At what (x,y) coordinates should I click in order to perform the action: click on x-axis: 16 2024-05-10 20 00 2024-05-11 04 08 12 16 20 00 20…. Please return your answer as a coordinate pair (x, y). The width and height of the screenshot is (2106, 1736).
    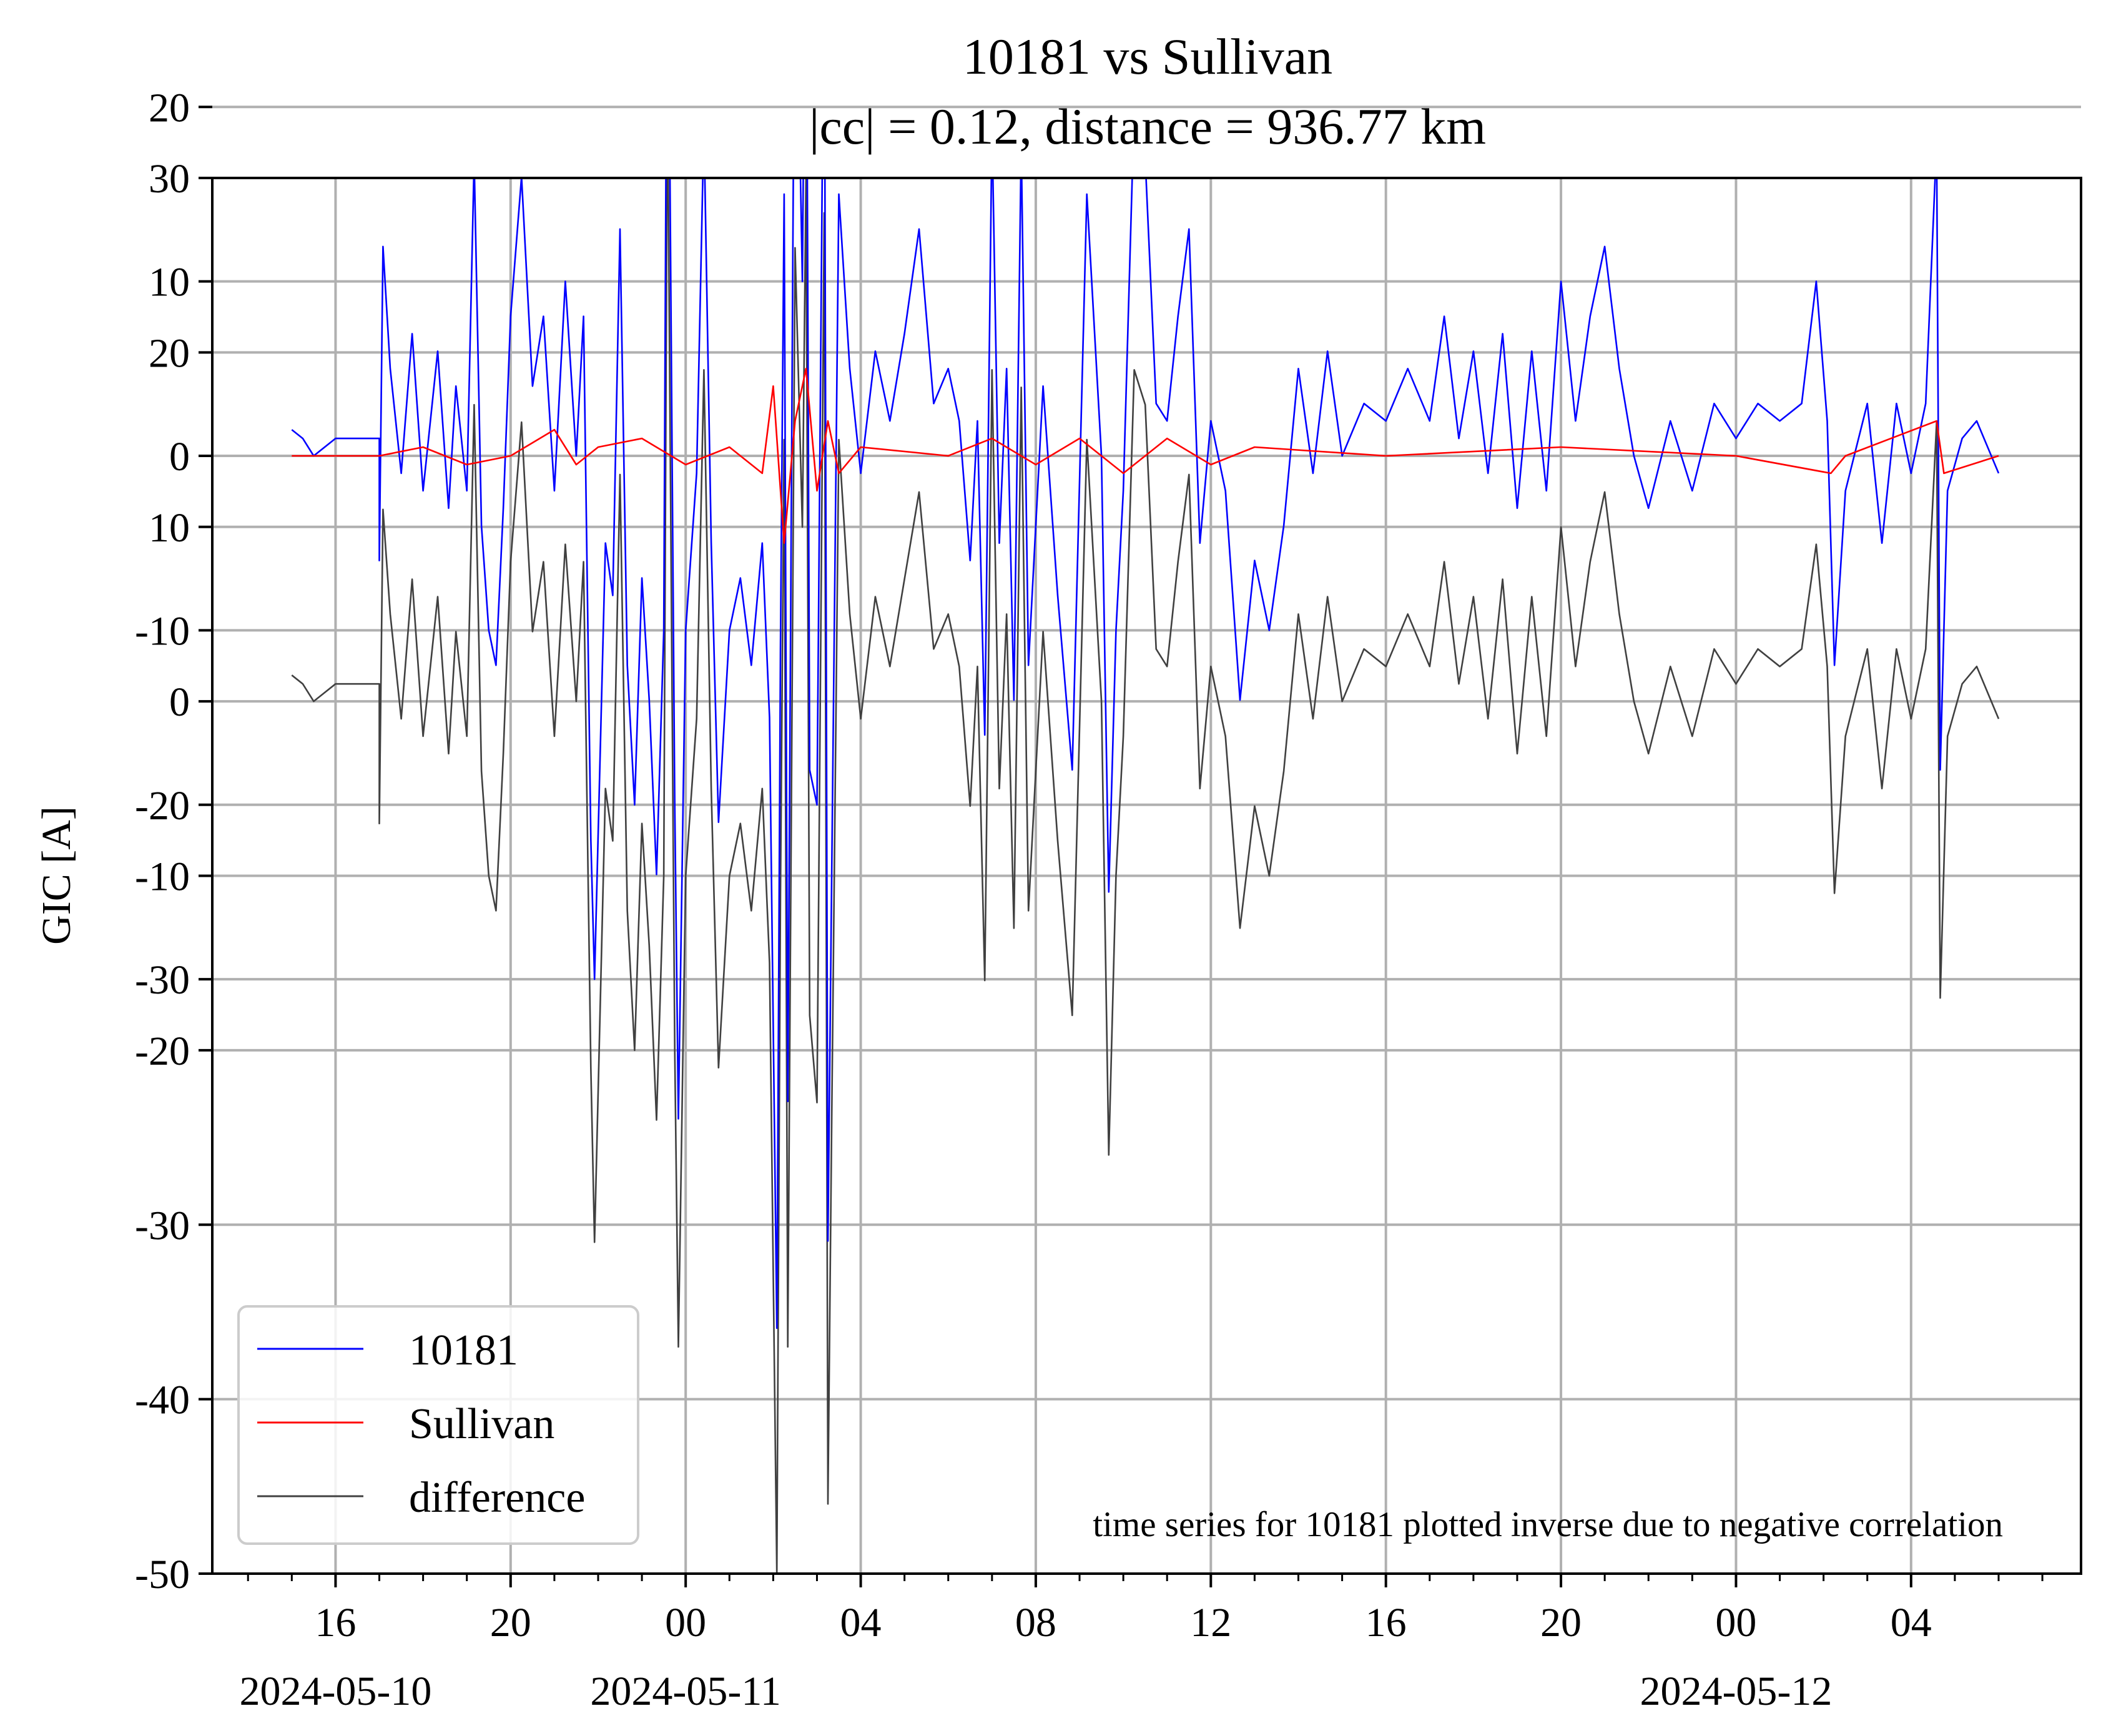
    Looking at the image, I should click on (1141, 1644).